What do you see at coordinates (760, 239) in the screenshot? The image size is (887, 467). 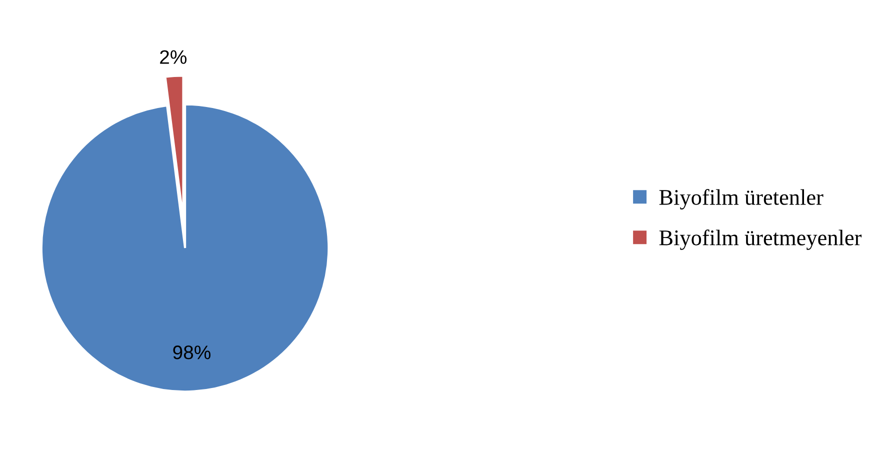 I see `legend-label: Biyofilm üretmeyenler` at bounding box center [760, 239].